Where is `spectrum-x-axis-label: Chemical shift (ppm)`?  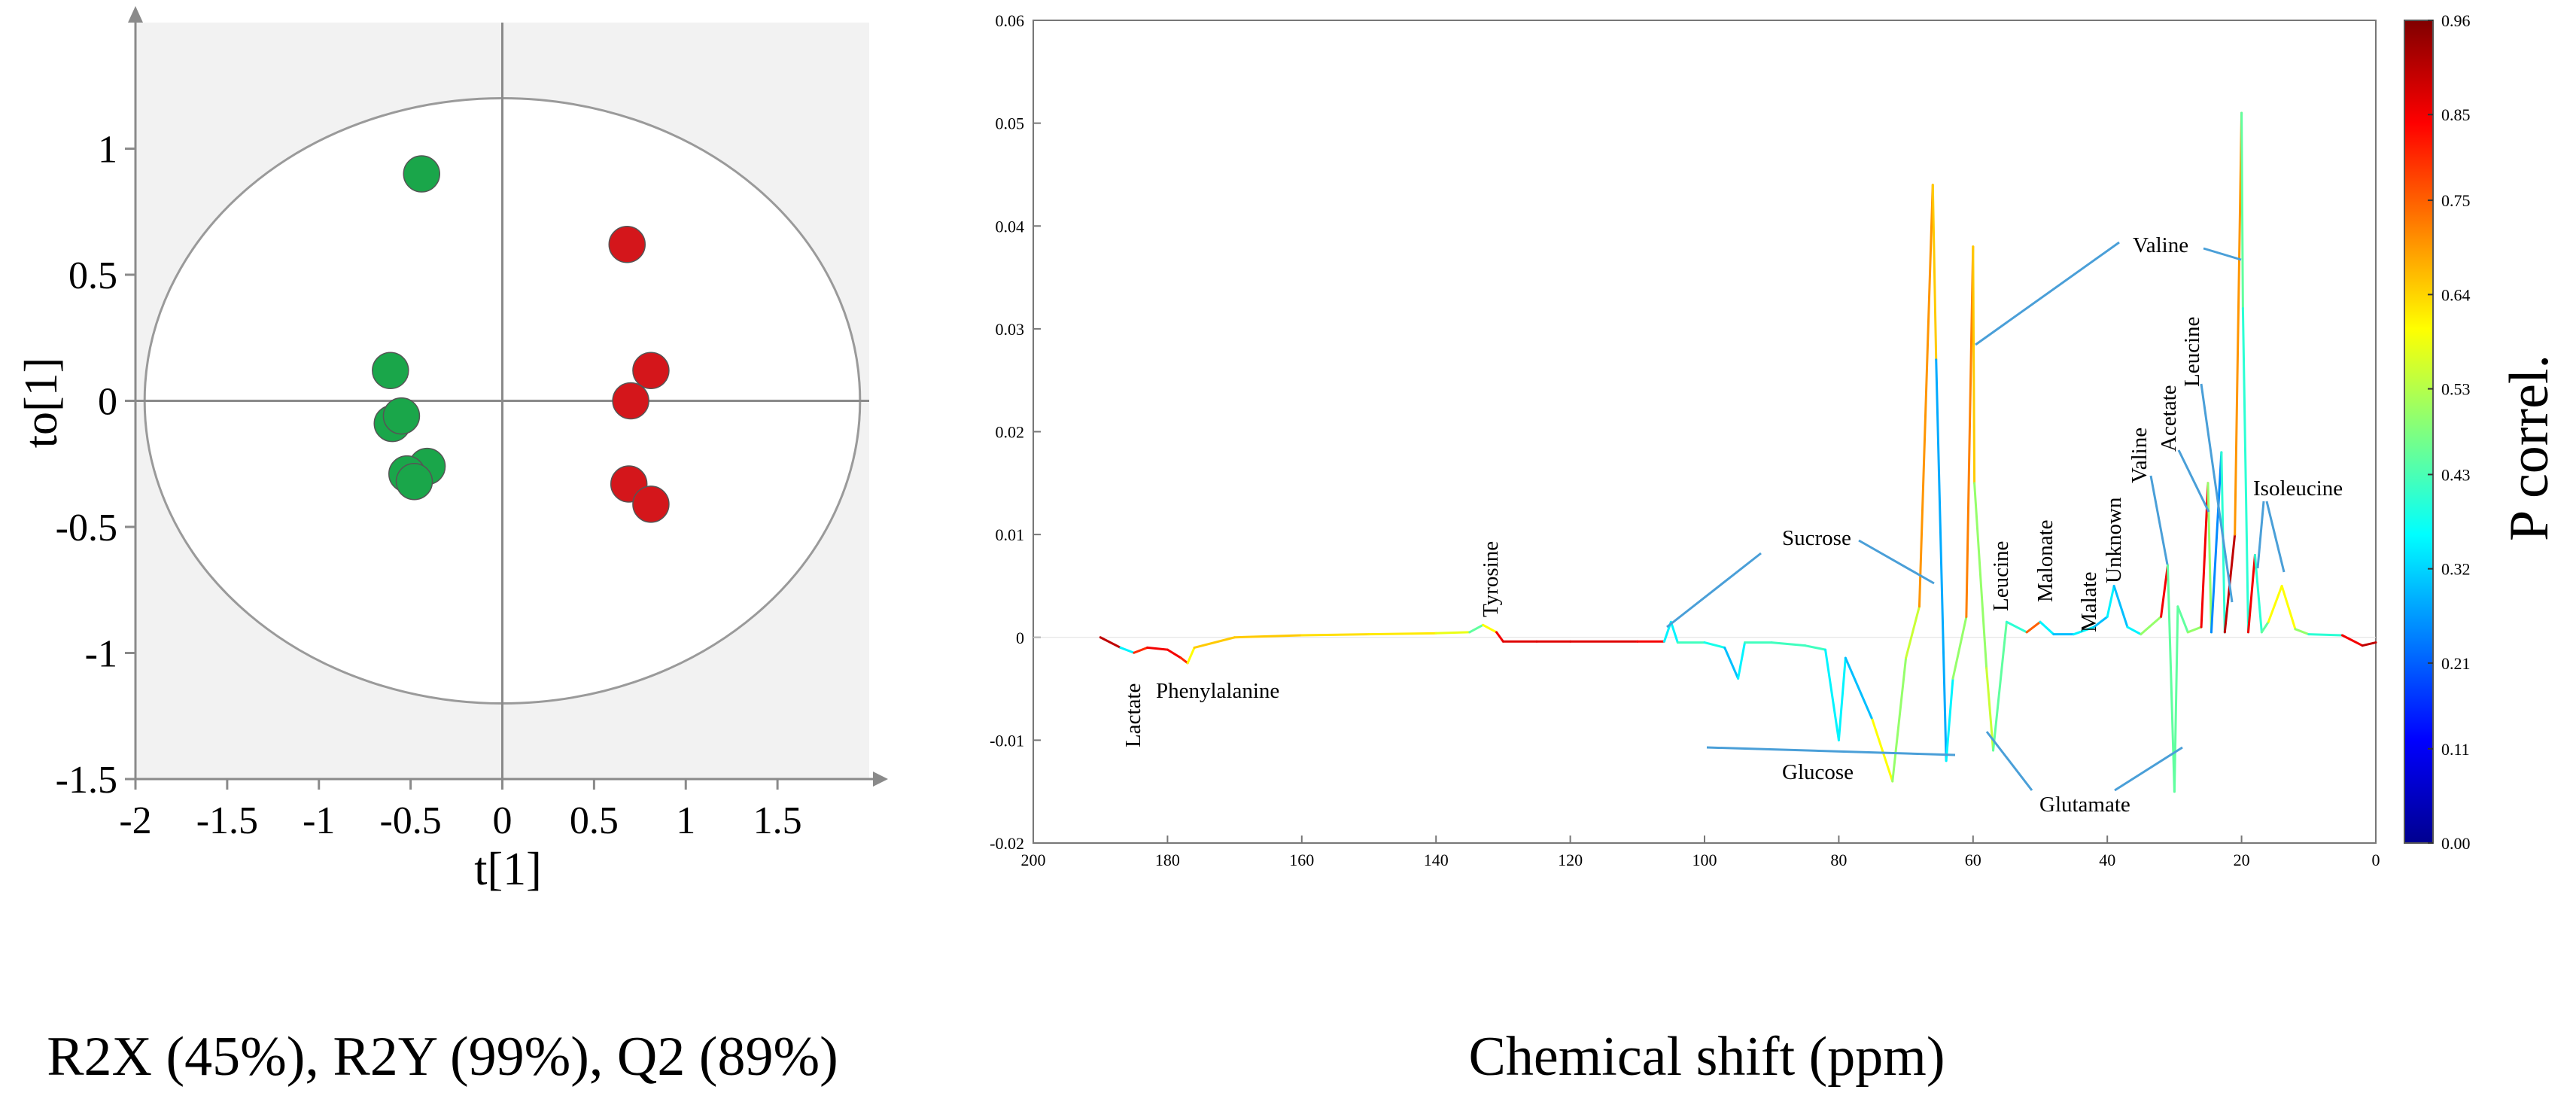
spectrum-x-axis-label: Chemical shift (ppm) is located at coordinates (1707, 1057).